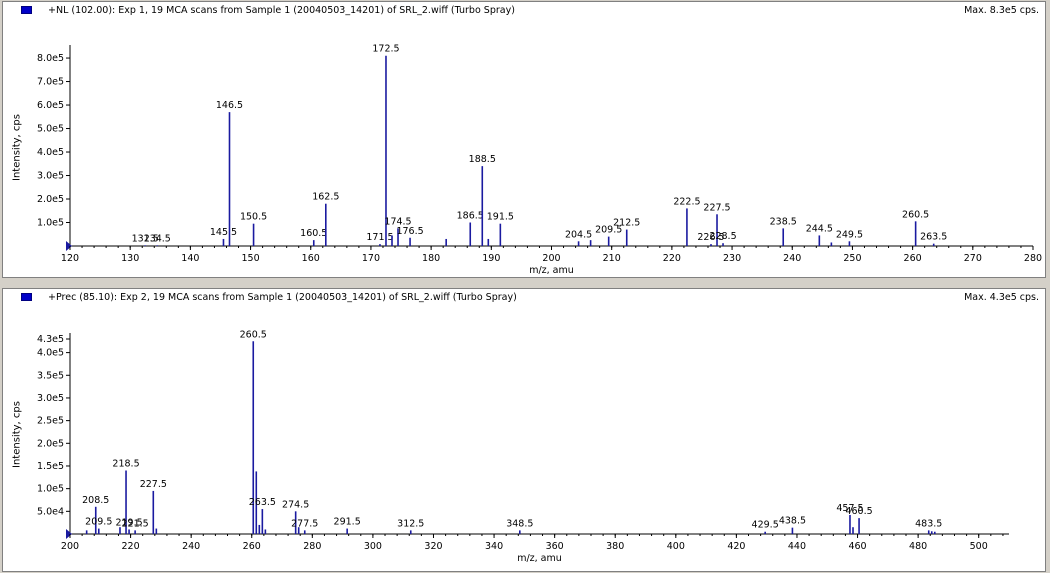  I want to click on x-tick-label: 170, so click(371, 258).